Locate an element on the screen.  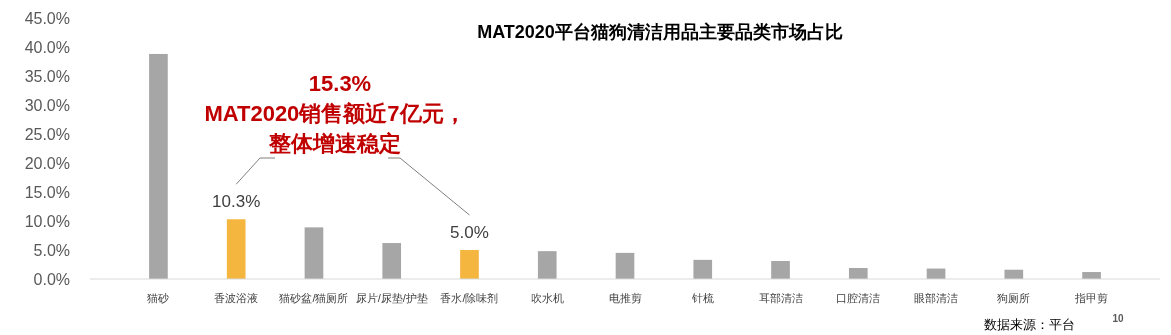
chart-title: MAT2020平台猫狗清洁用品主要品类市场占比 is located at coordinates (660, 32).